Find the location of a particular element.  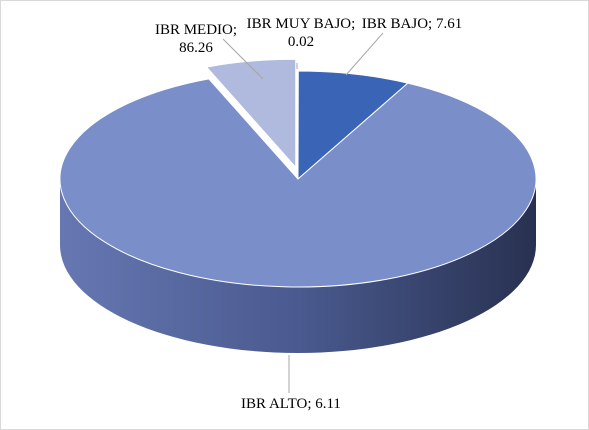

data-label: IBR MUY BAJO; 0.02 is located at coordinates (301, 33).